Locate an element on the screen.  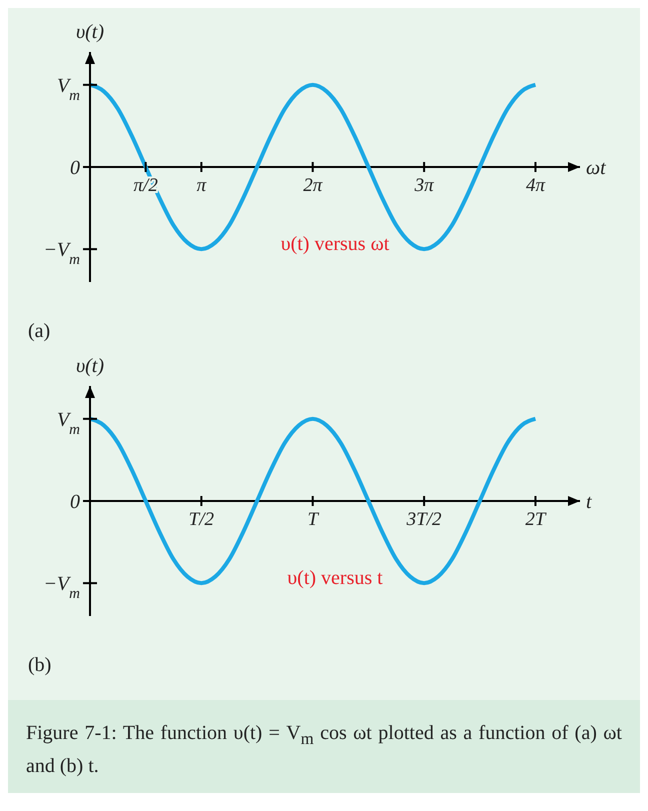
text: (b) is located at coordinates (39, 665).